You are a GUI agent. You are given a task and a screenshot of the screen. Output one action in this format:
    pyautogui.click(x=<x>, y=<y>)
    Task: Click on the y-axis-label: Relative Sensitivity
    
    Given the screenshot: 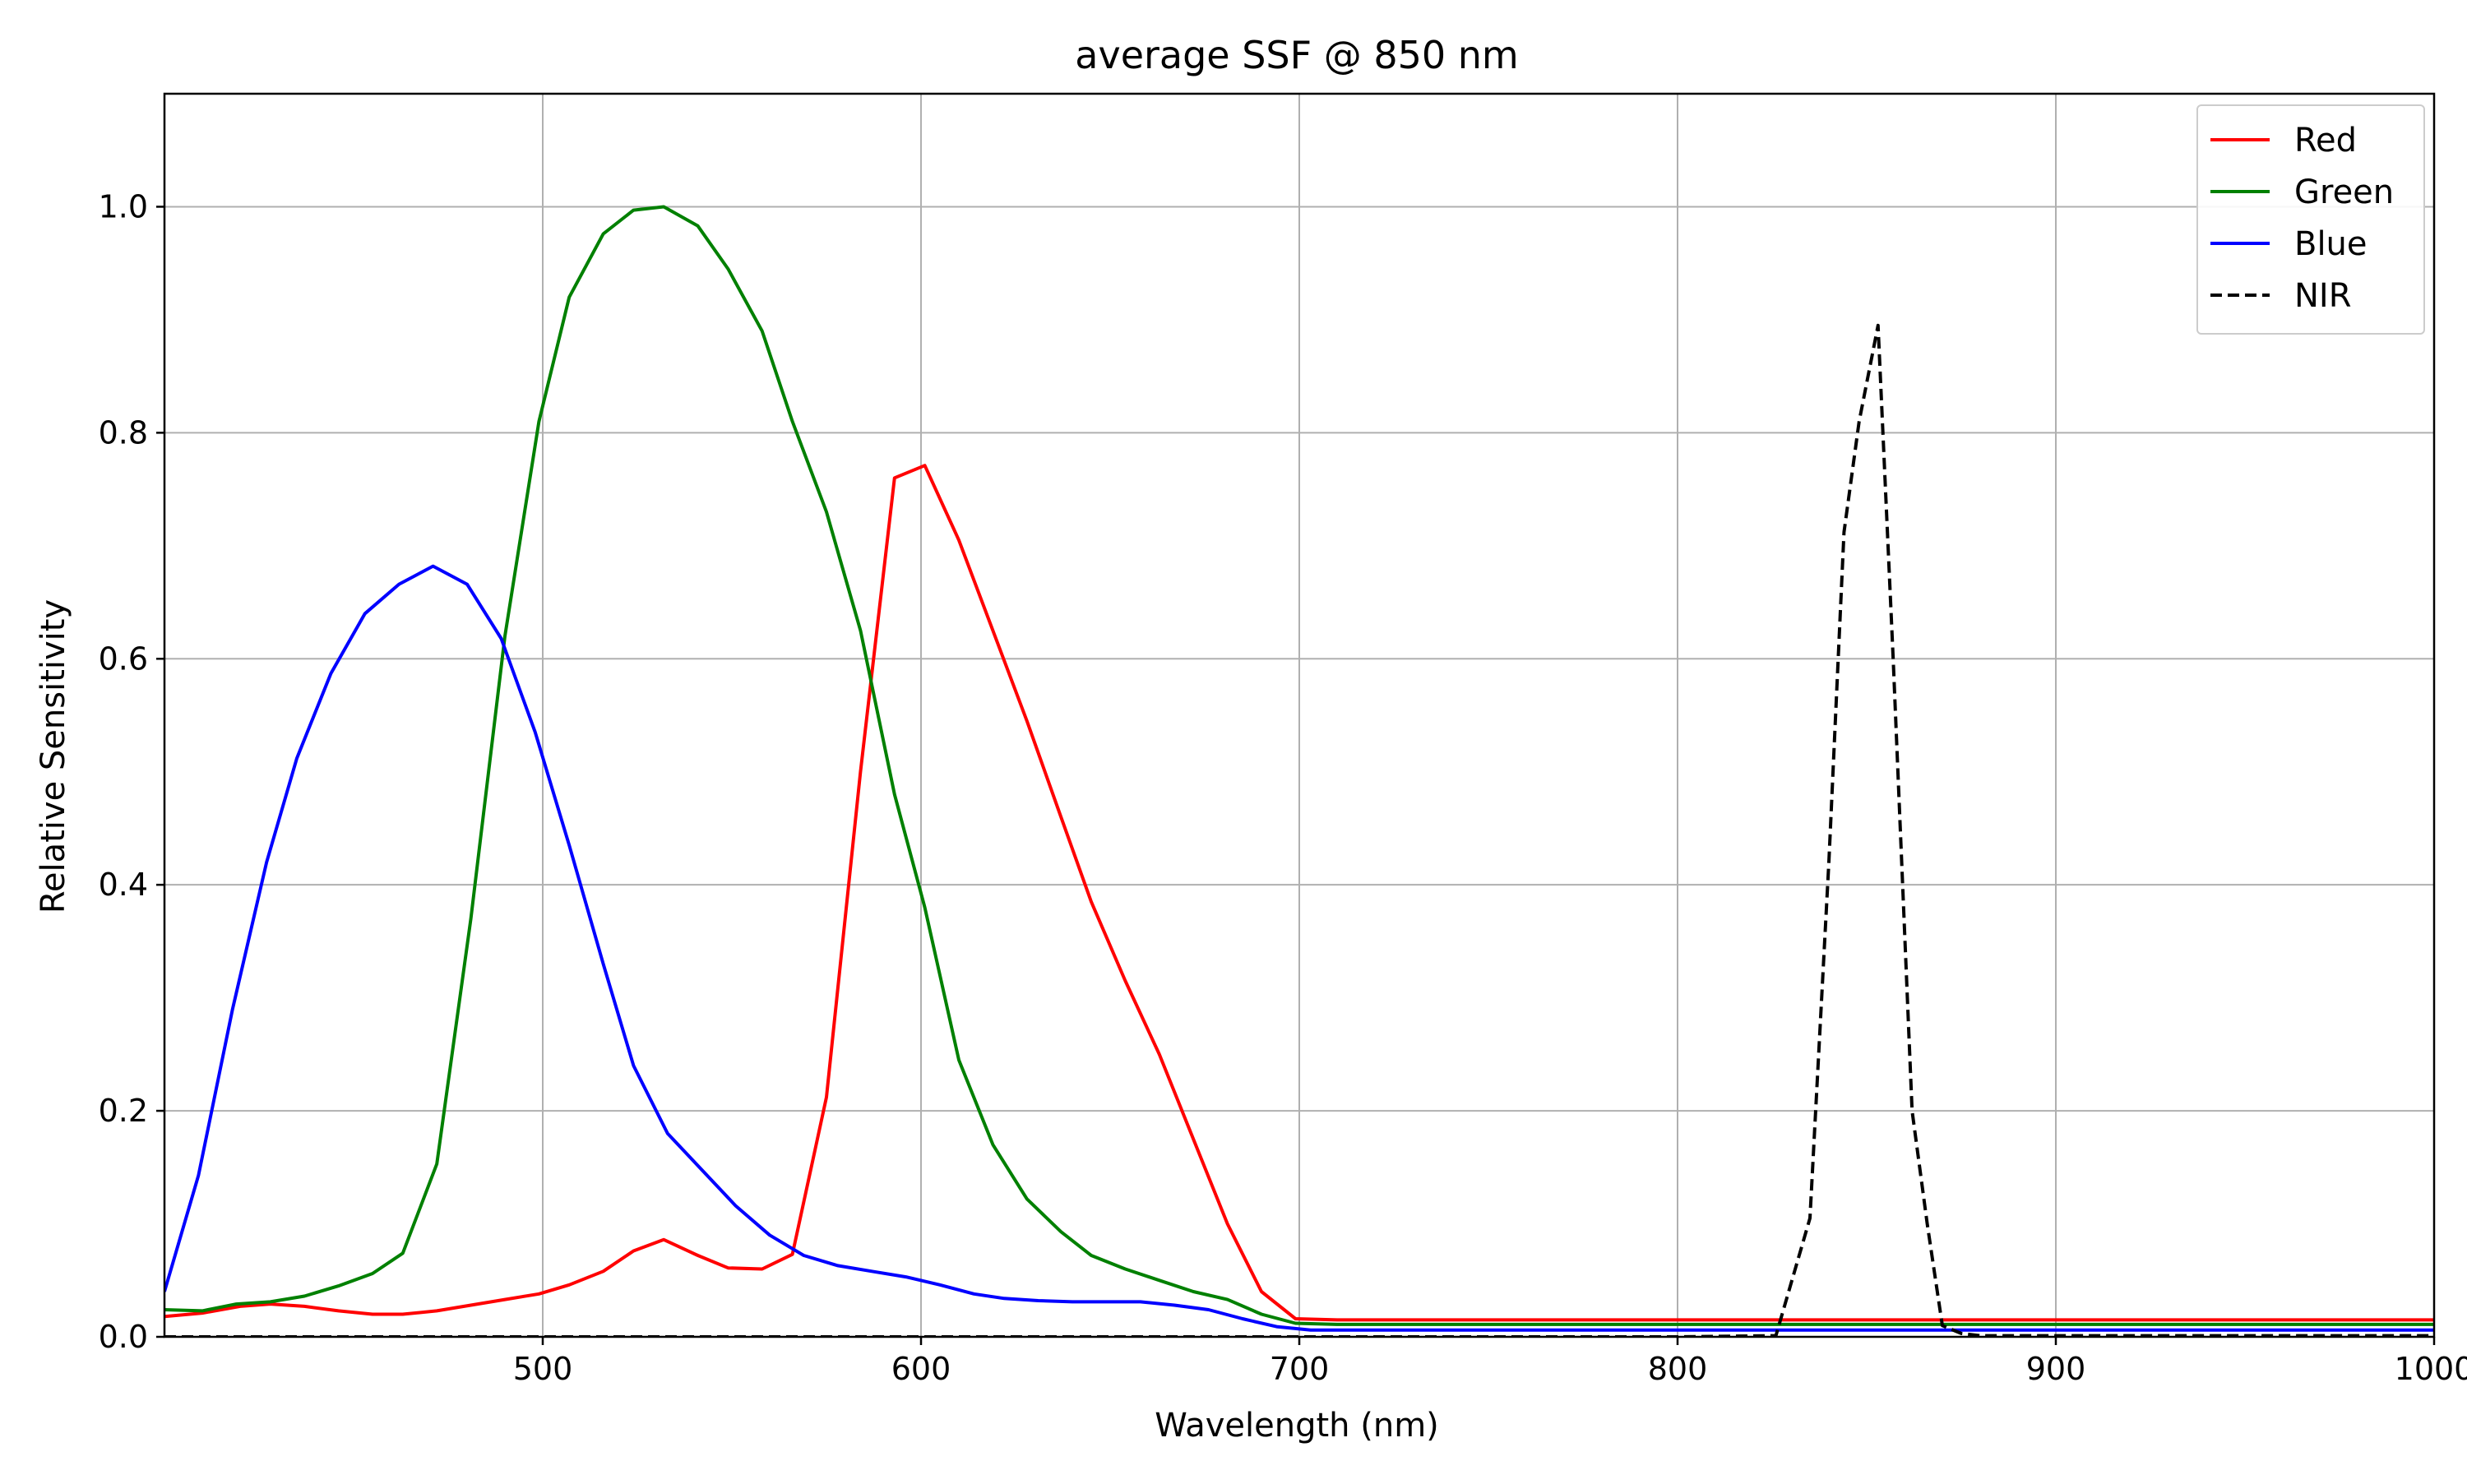 What is the action you would take?
    pyautogui.click(x=54, y=756)
    